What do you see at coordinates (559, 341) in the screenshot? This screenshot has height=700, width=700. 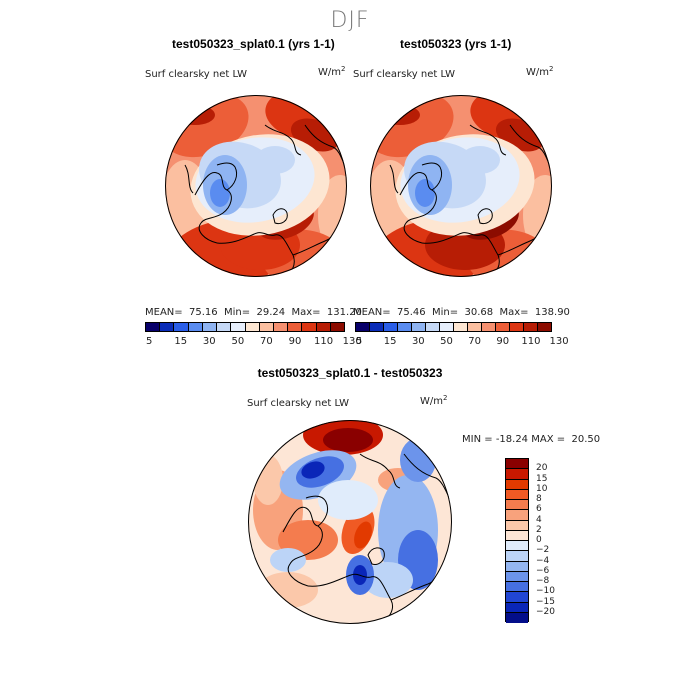 I see `colorbar-tick-label: 130` at bounding box center [559, 341].